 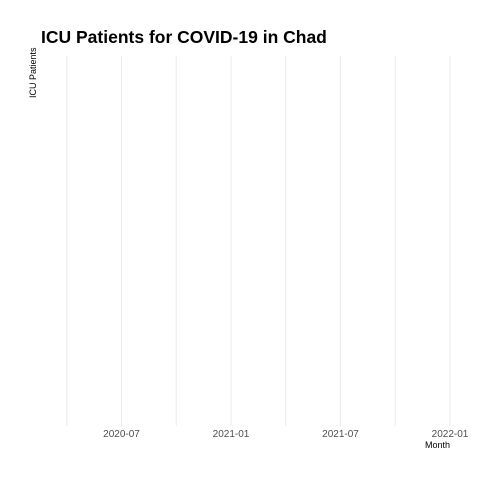 What do you see at coordinates (121, 434) in the screenshot?
I see `x-tick-label: 2020-07` at bounding box center [121, 434].